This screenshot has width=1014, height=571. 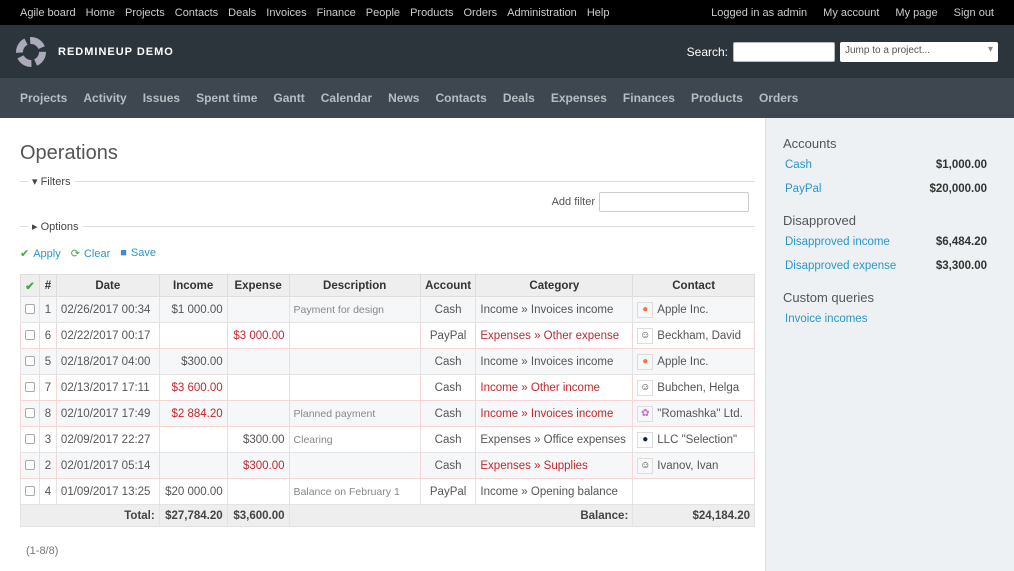 I want to click on contact-name: LLC "Selection", so click(x=697, y=439).